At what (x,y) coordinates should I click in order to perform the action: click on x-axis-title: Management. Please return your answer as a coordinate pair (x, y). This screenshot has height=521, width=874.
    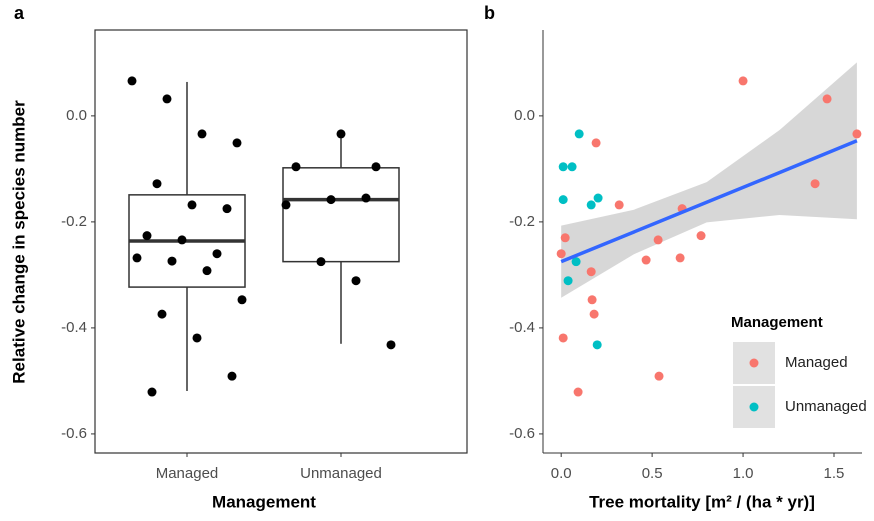
    Looking at the image, I should click on (264, 501).